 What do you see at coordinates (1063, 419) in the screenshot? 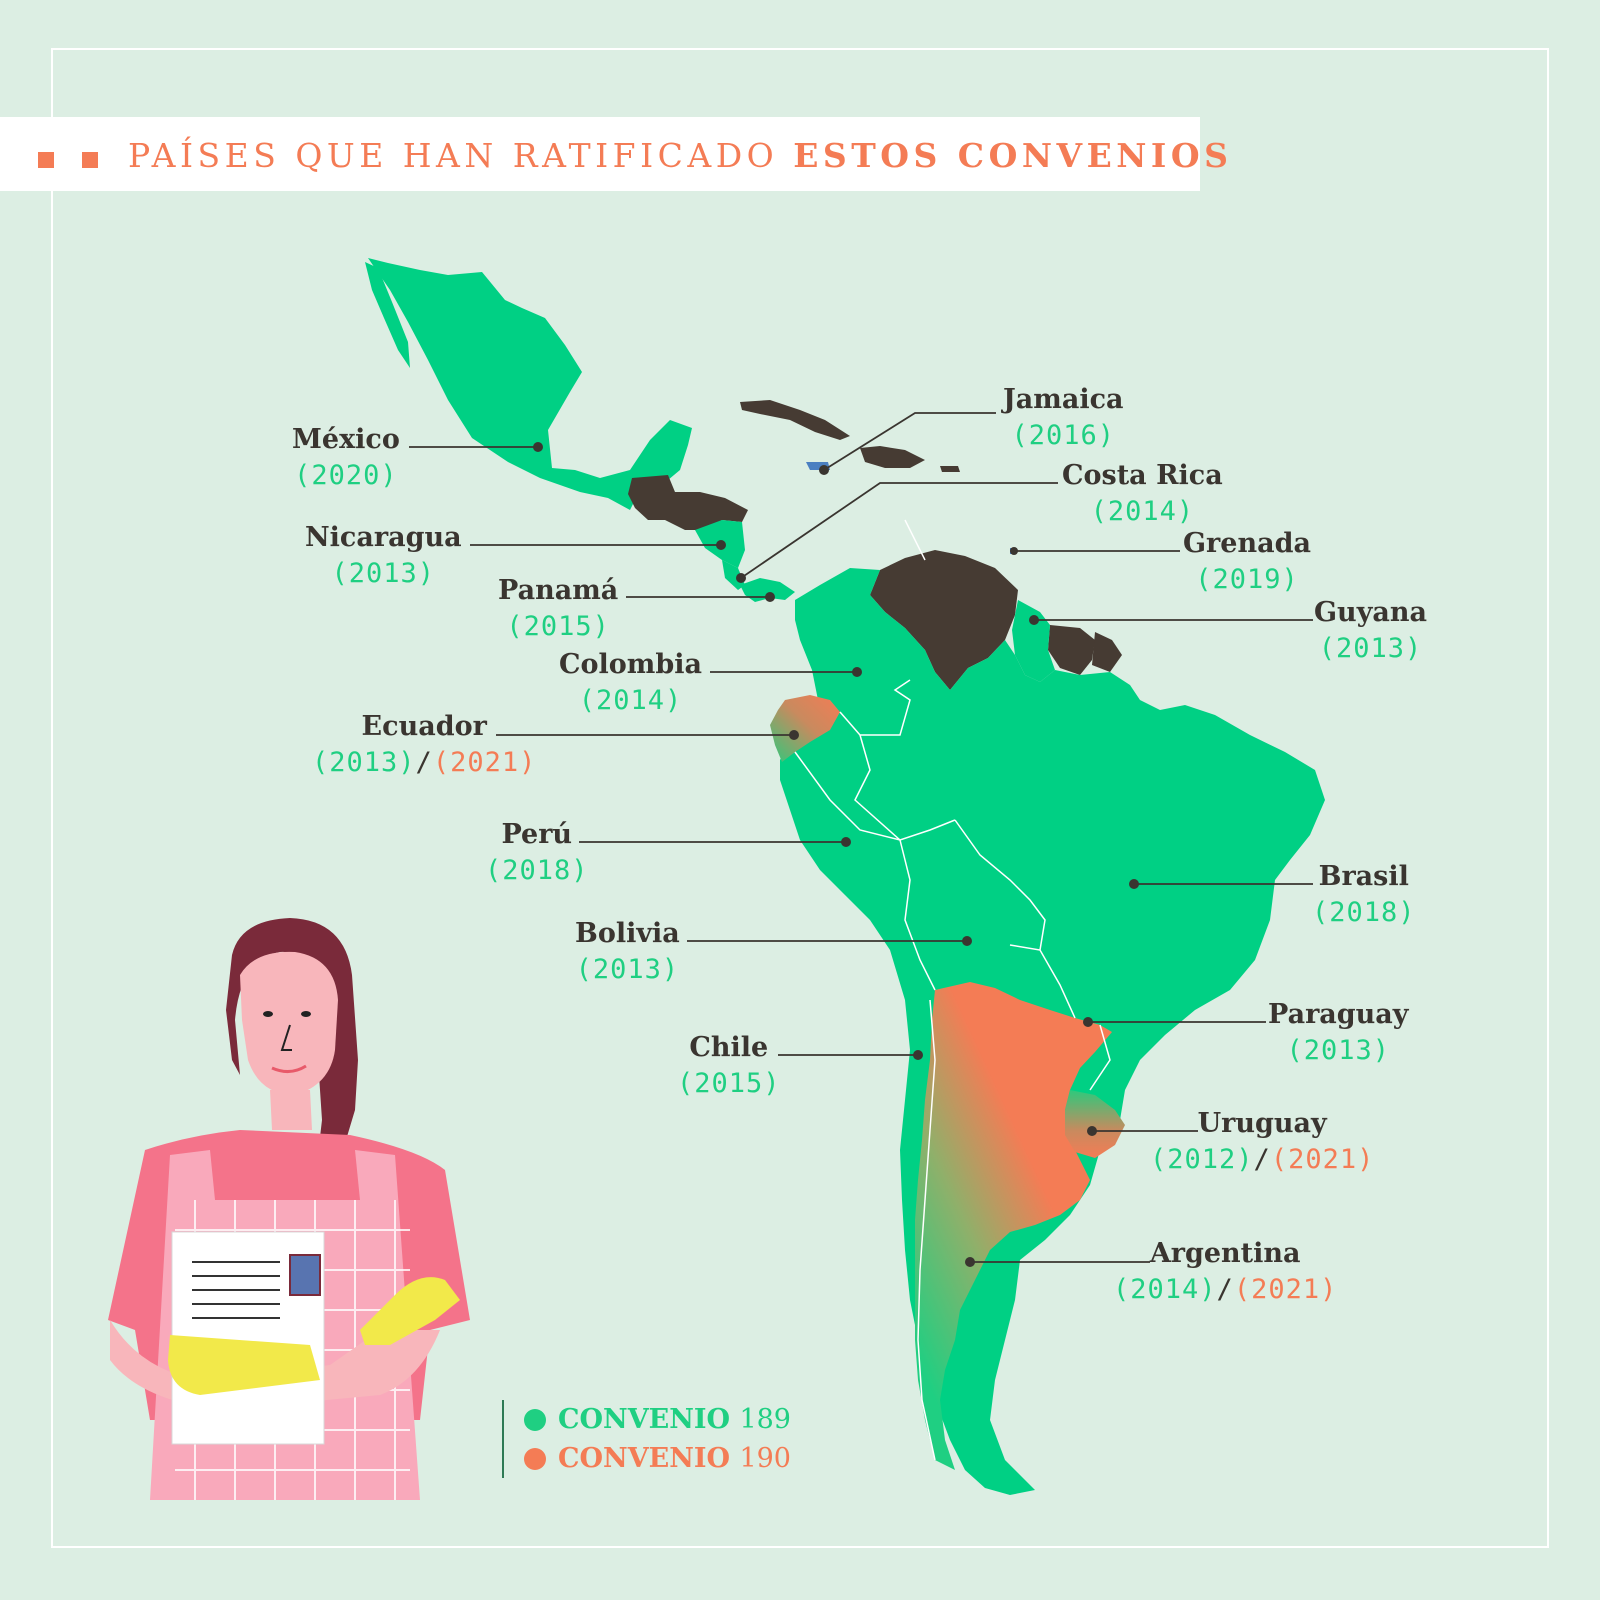
I see `label-jamaica: Jamaica (2016)` at bounding box center [1063, 419].